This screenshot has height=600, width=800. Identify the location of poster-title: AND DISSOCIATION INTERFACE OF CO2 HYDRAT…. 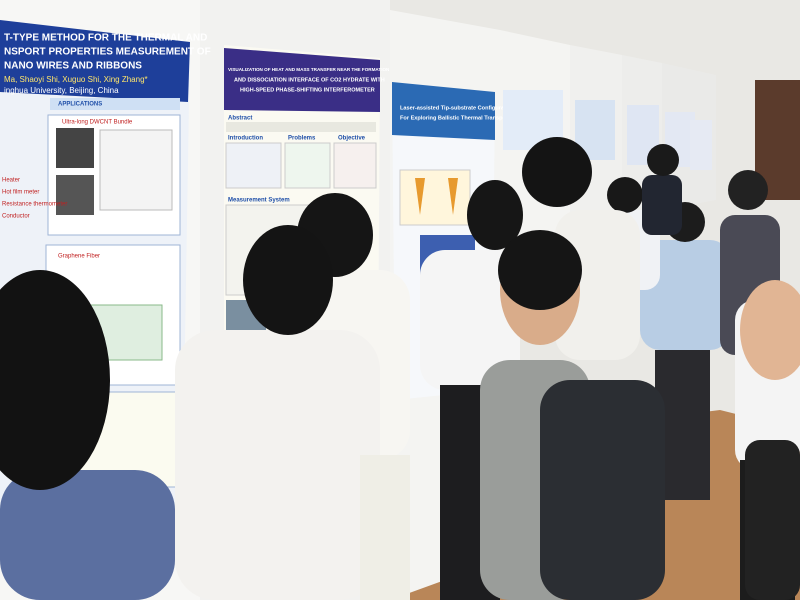
(309, 80).